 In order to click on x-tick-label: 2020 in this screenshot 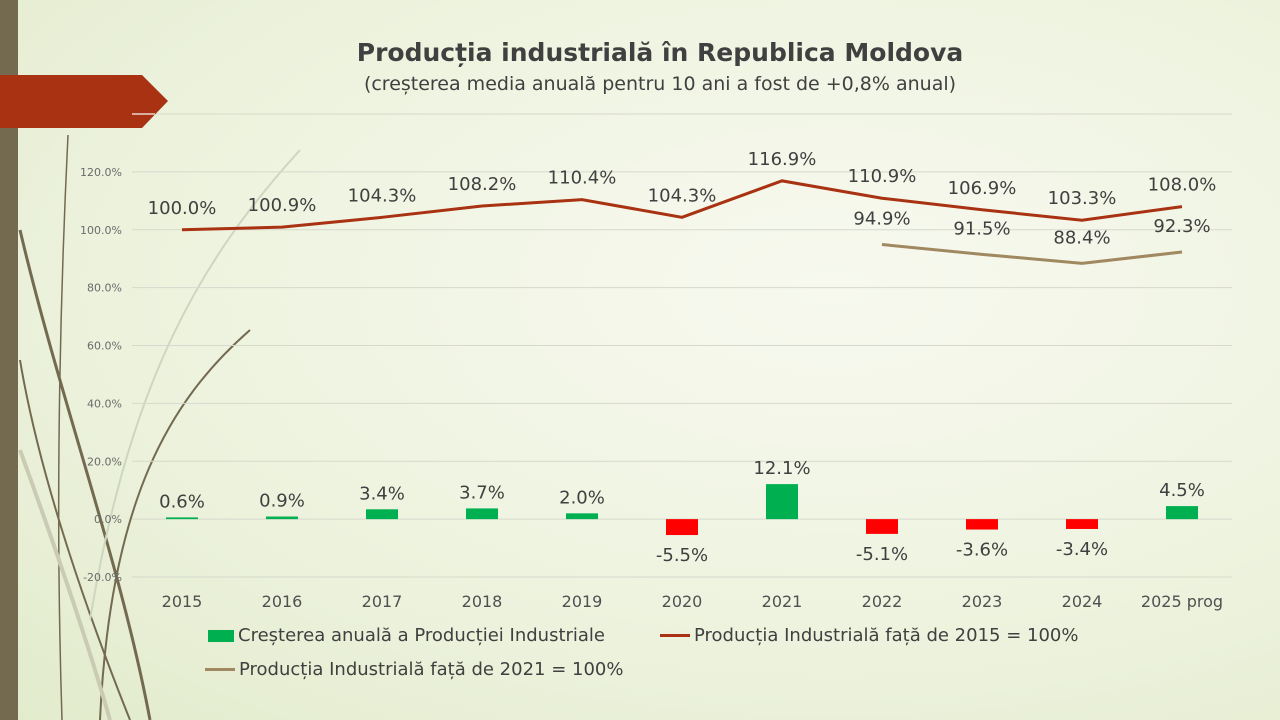, I will do `click(682, 601)`.